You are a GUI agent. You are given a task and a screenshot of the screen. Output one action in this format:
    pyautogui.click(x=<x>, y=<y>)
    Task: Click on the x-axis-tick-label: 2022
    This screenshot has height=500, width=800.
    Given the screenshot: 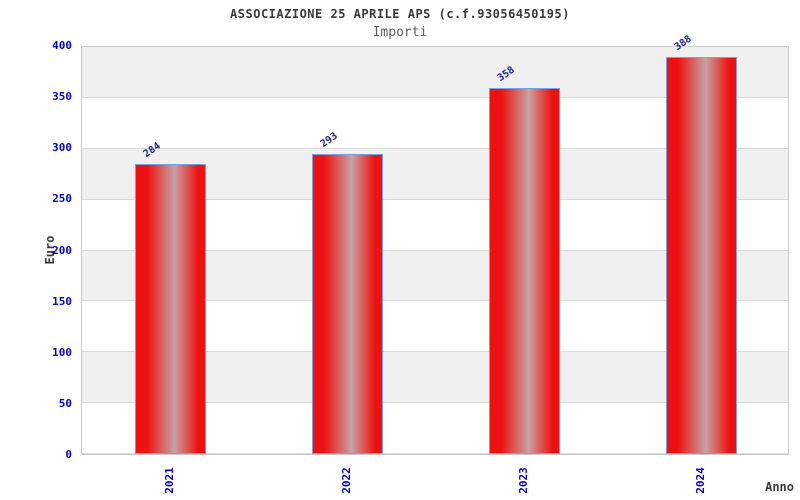 What is the action you would take?
    pyautogui.click(x=346, y=480)
    